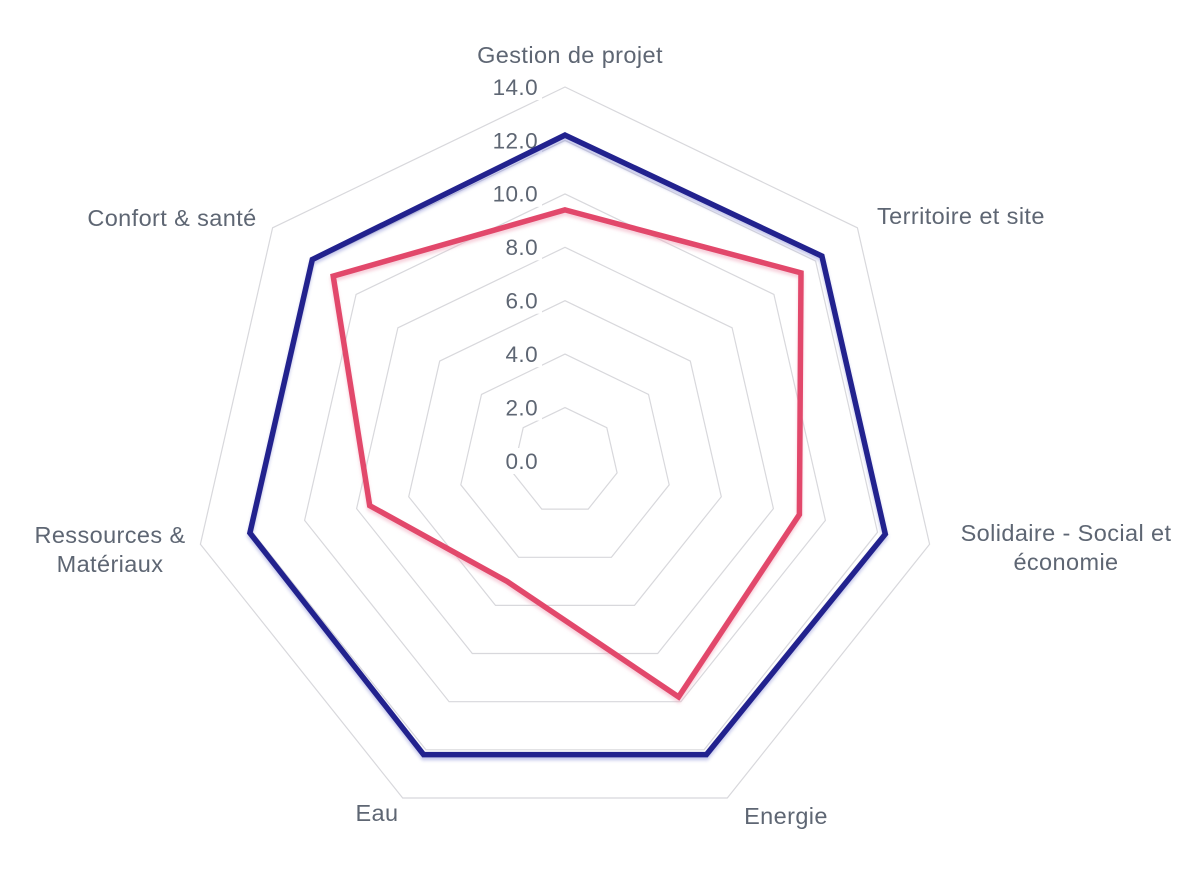 The height and width of the screenshot is (882, 1200). Describe the element at coordinates (522, 354) in the screenshot. I see `radial-tick-label-4.0: 4.0` at that location.